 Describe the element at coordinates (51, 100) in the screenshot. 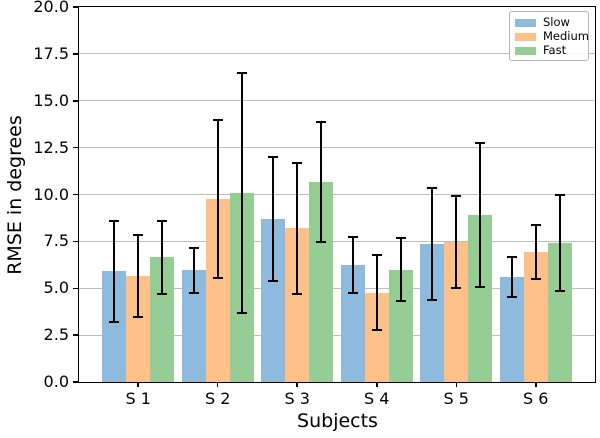

I see `y-tick-label: 15.0` at that location.